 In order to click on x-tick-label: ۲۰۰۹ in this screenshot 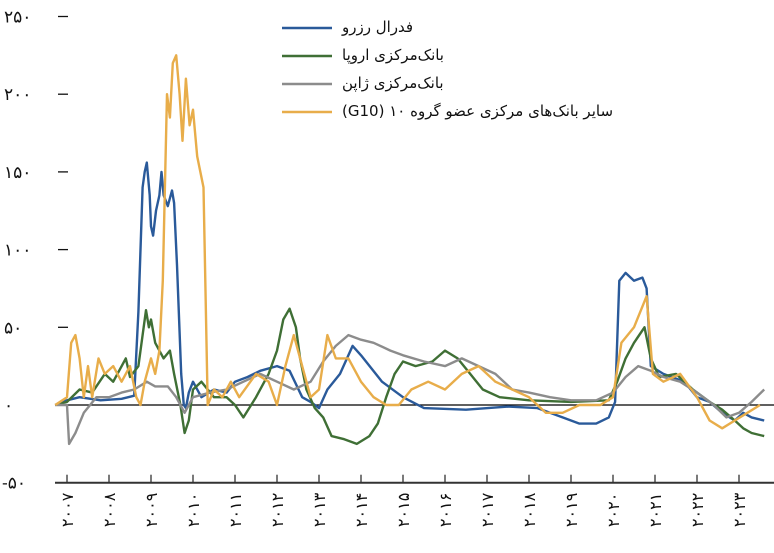, I will do `click(151, 510)`.